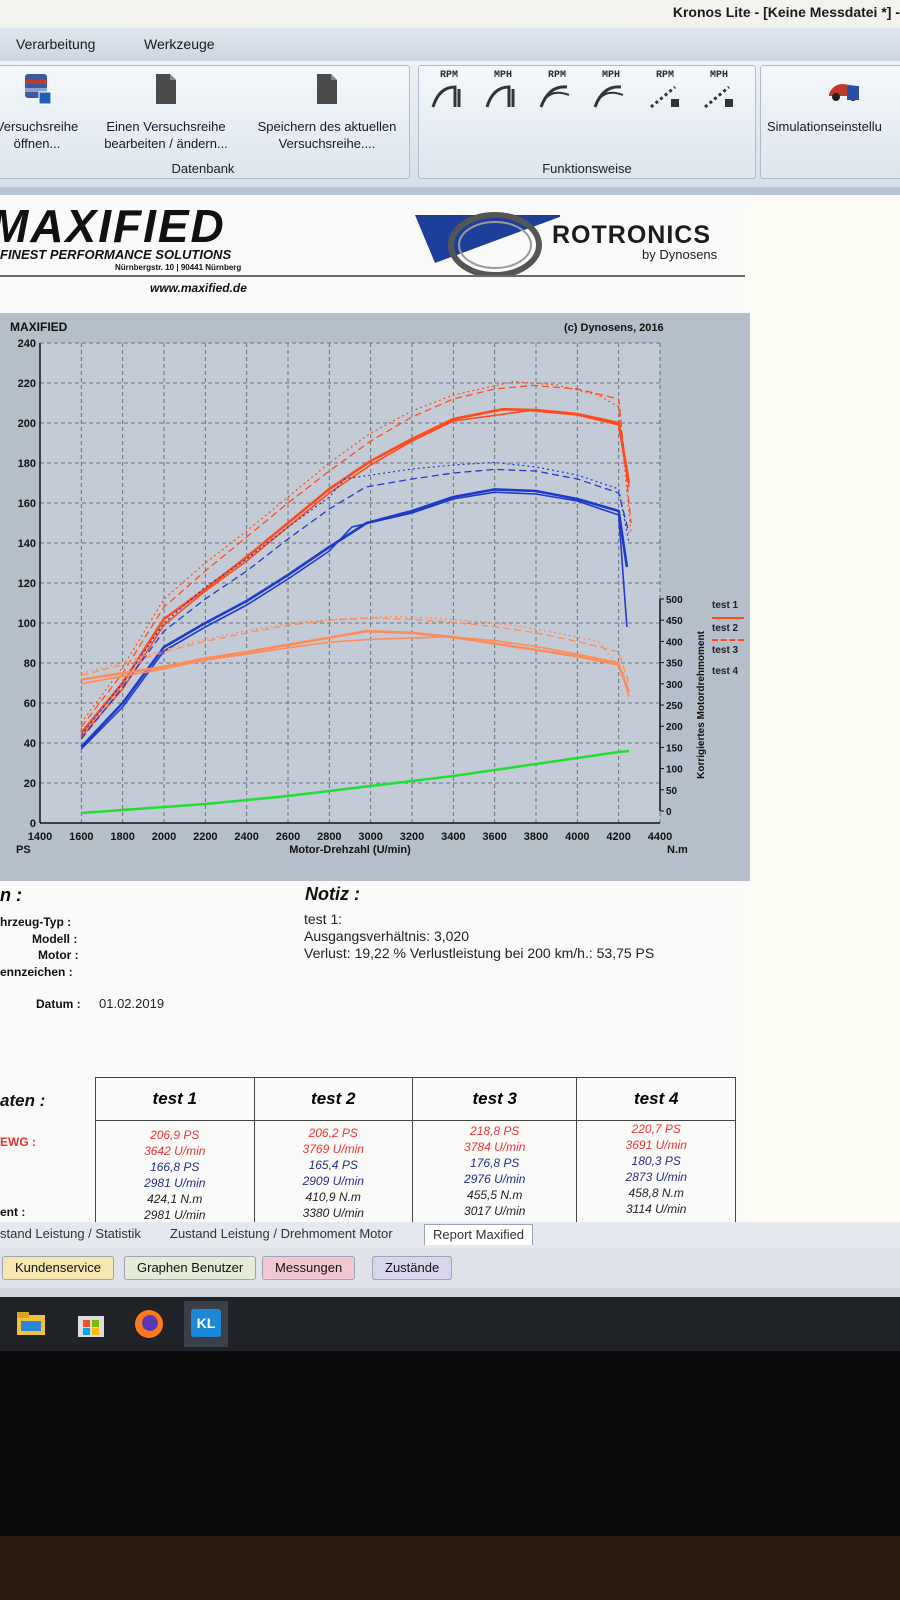  I want to click on menu-bar: Verarbeitung Werkzeuge, so click(450, 44).